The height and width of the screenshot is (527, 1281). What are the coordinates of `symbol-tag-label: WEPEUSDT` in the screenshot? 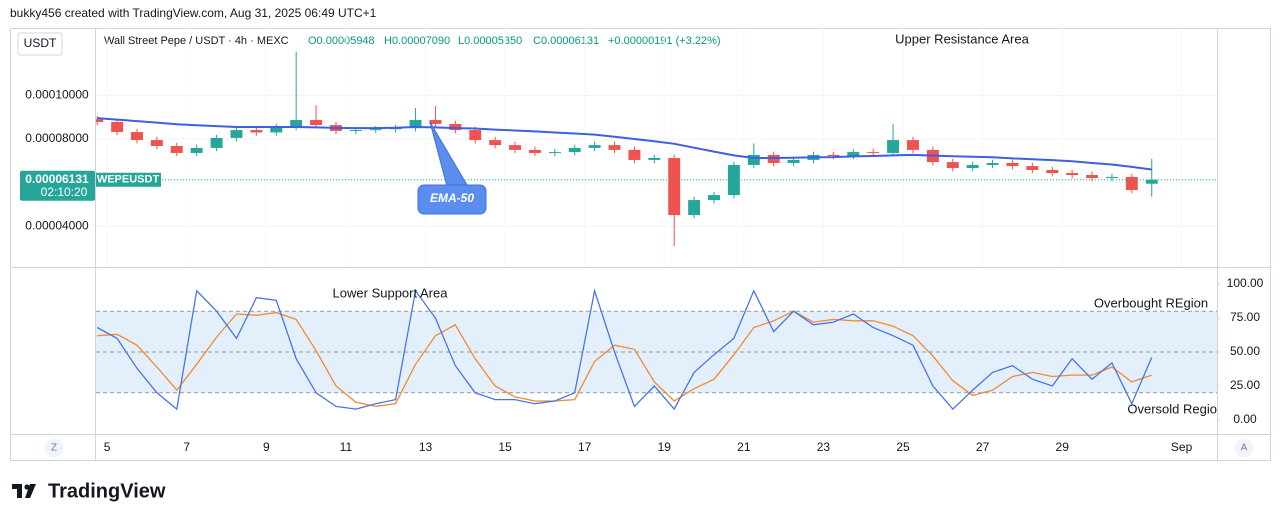 It's located at (128, 180).